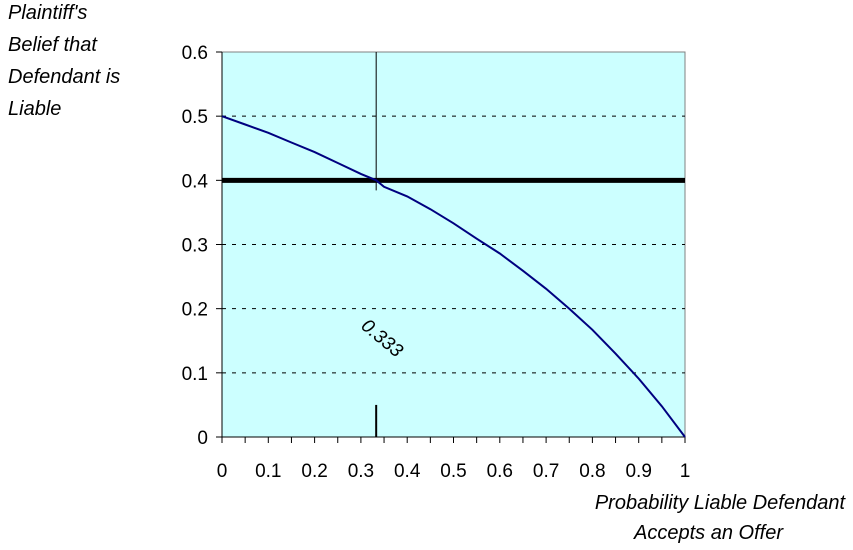  Describe the element at coordinates (708, 533) in the screenshot. I see `x-axis-label-line-1: Accepts an Offer` at that location.